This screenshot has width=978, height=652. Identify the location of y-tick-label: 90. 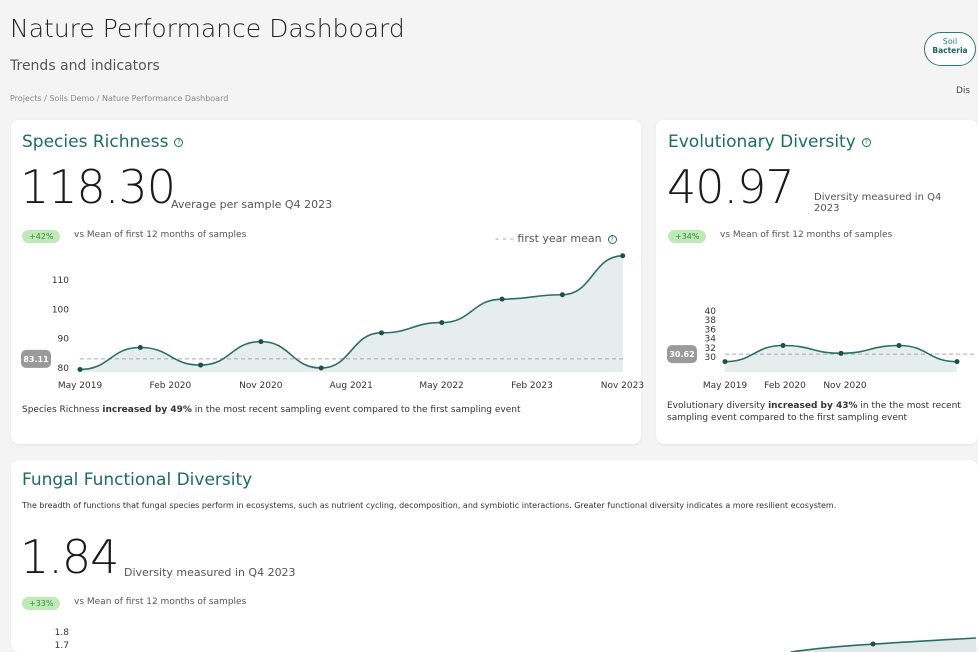
(64, 340).